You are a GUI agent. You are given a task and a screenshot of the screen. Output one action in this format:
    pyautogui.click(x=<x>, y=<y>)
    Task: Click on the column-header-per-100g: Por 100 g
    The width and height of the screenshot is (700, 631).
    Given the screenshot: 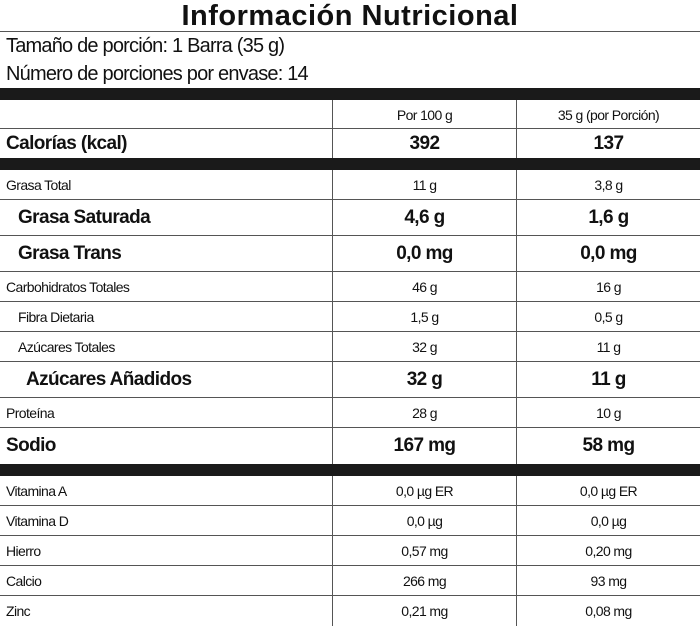 What is the action you would take?
    pyautogui.click(x=424, y=114)
    